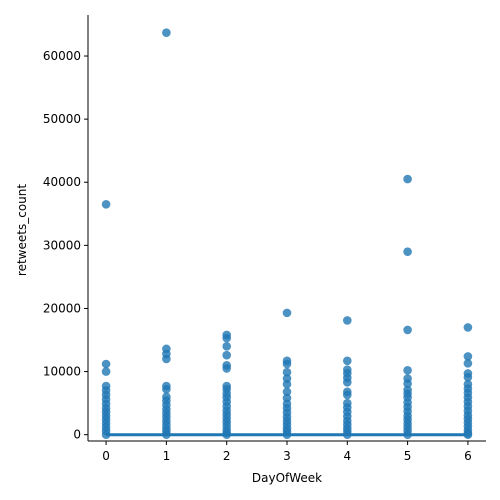  What do you see at coordinates (227, 456) in the screenshot?
I see `x-tick-label: 2` at bounding box center [227, 456].